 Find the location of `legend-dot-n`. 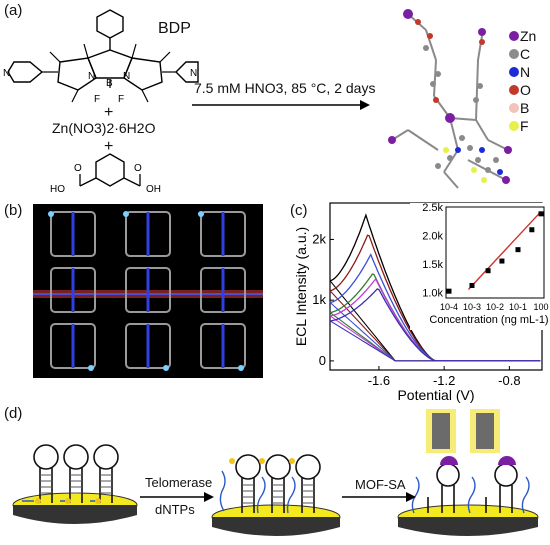

legend-dot-n is located at coordinates (514, 72).